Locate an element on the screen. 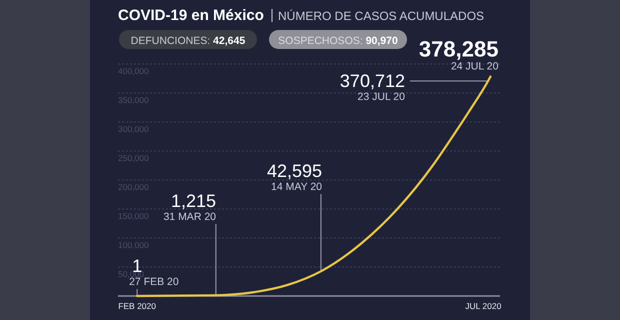  annotation: 27 FEB 20 is located at coordinates (154, 282).